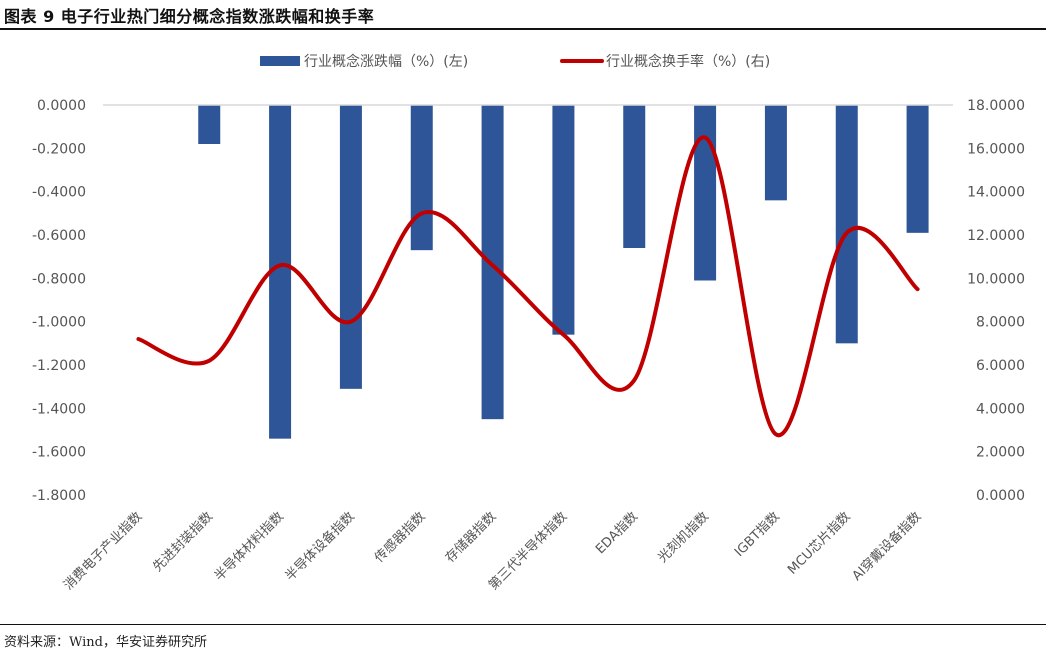 The image size is (1046, 656). What do you see at coordinates (515, 61) in the screenshot?
I see `legend: 行业概念涨跌幅（%）(左) 行业概念换手率（%）(右)` at bounding box center [515, 61].